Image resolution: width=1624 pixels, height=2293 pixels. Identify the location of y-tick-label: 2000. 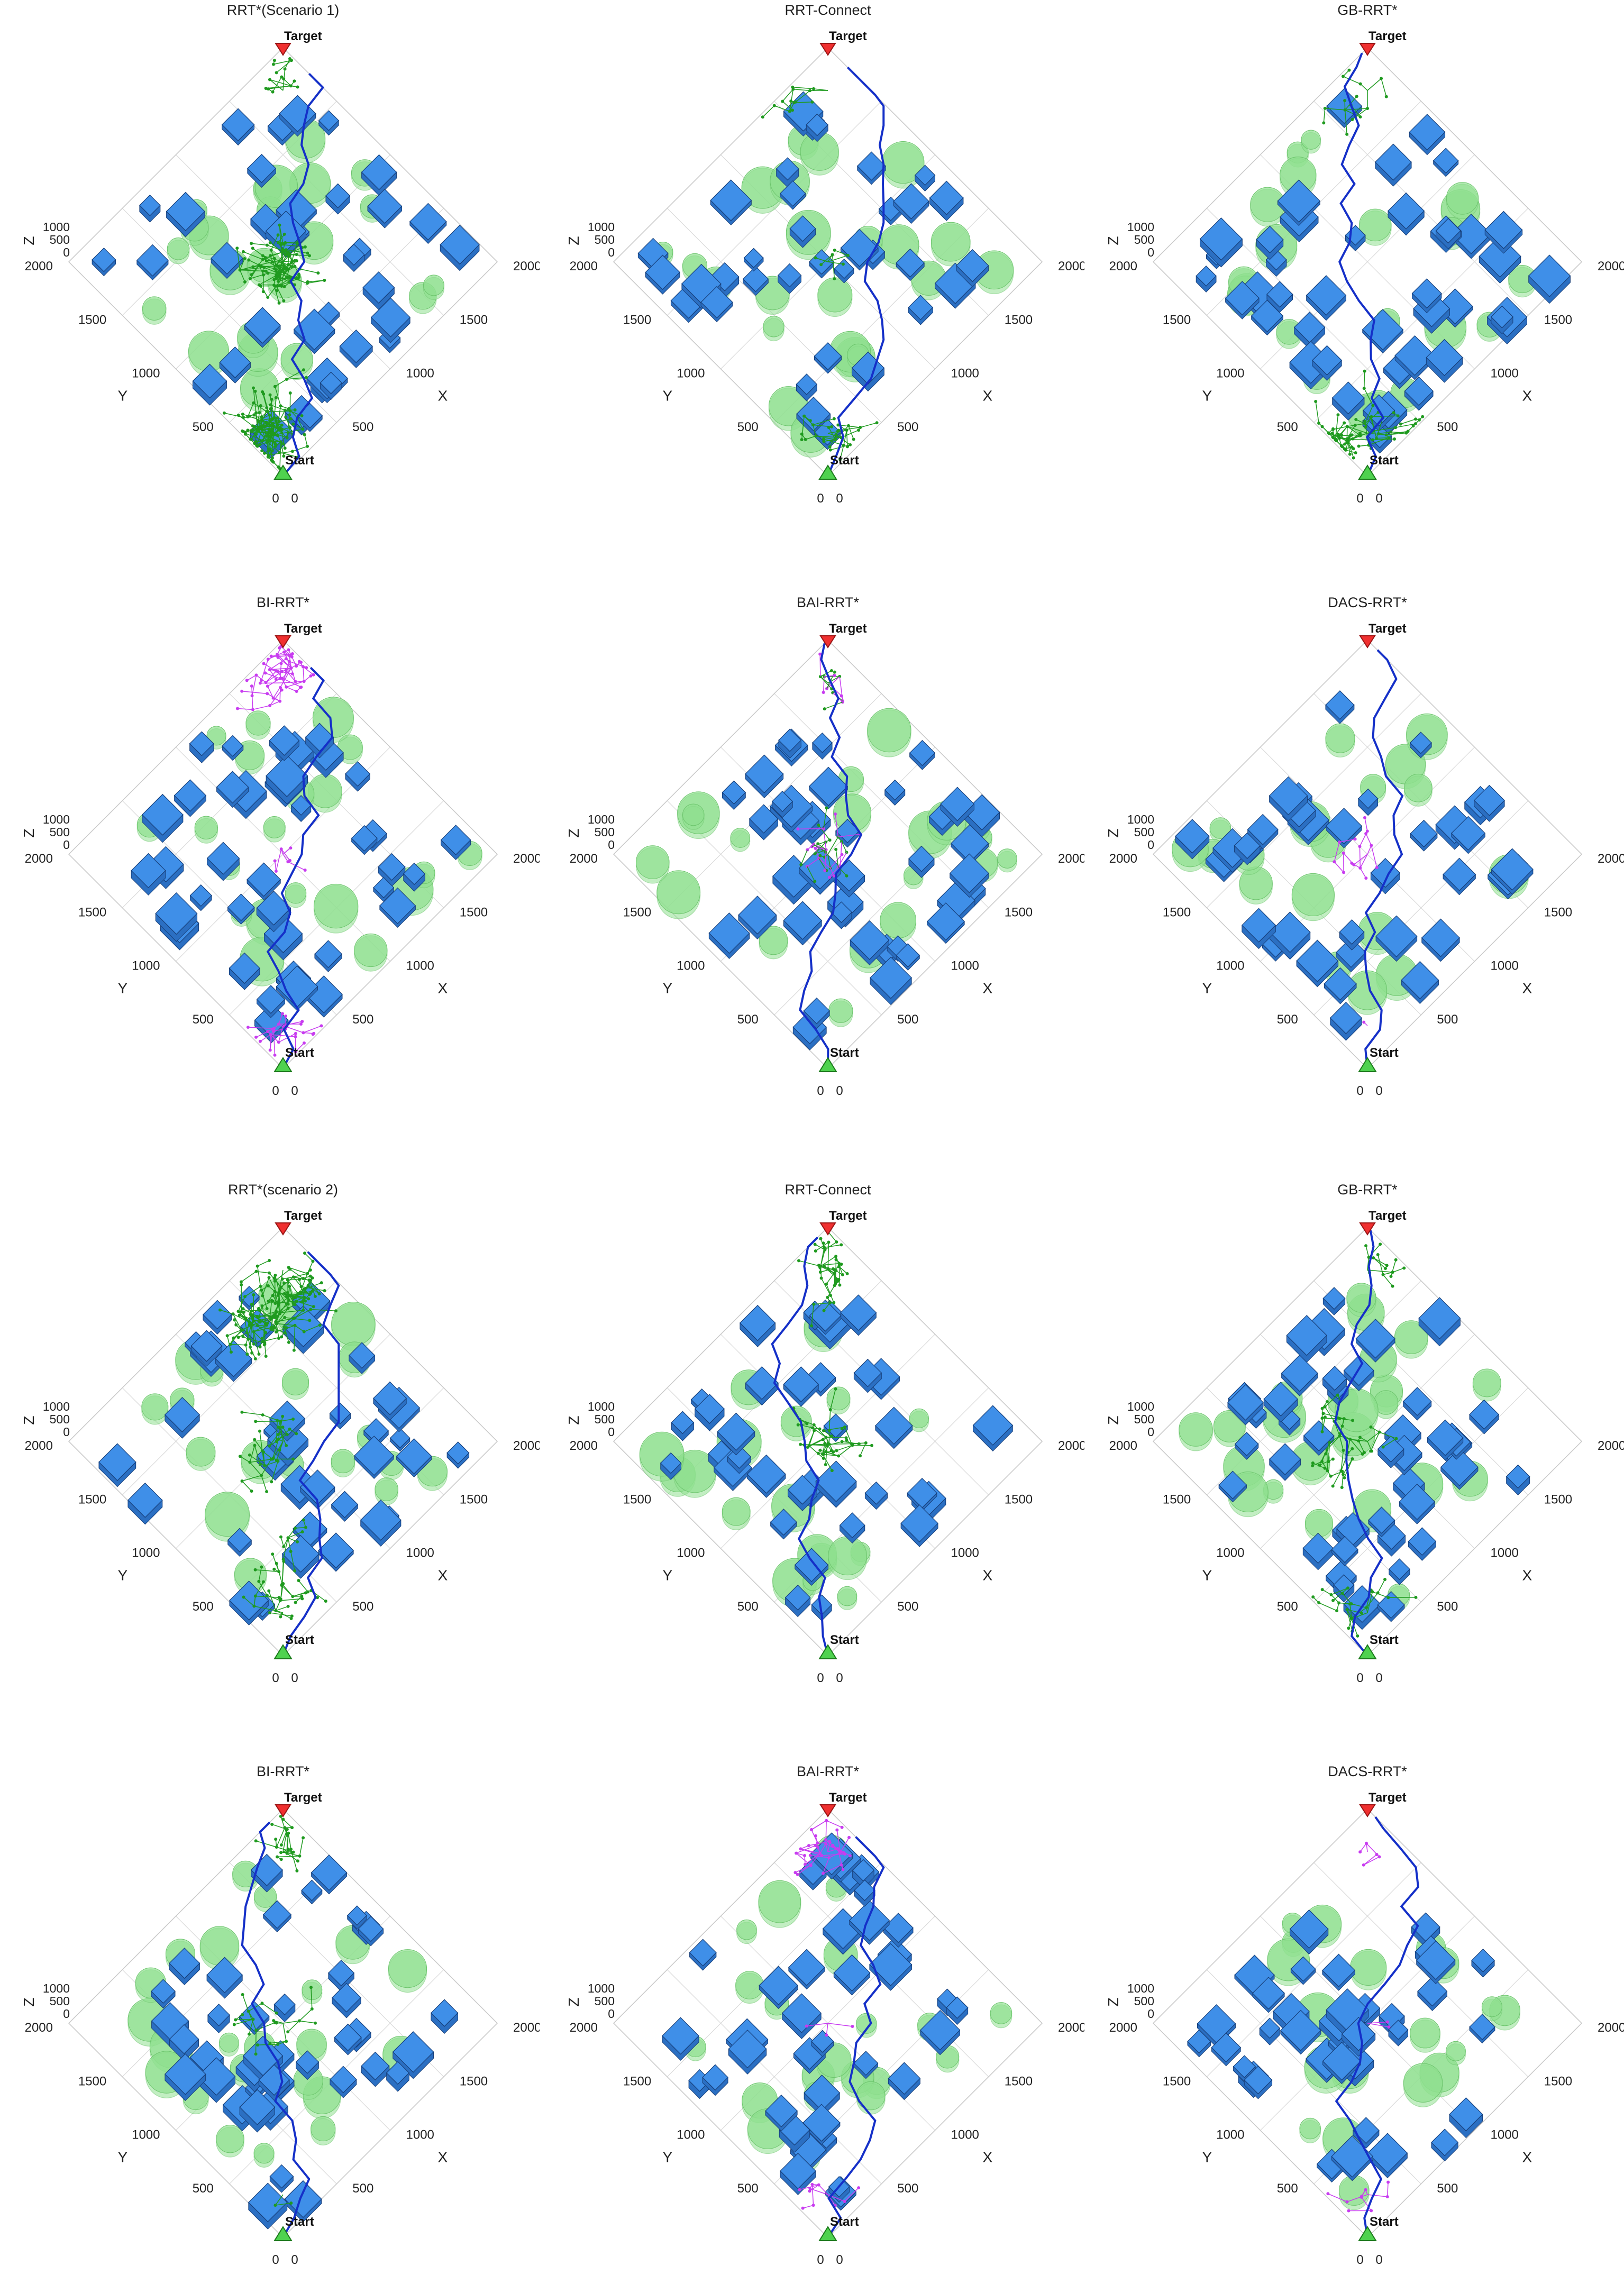
(1123, 266).